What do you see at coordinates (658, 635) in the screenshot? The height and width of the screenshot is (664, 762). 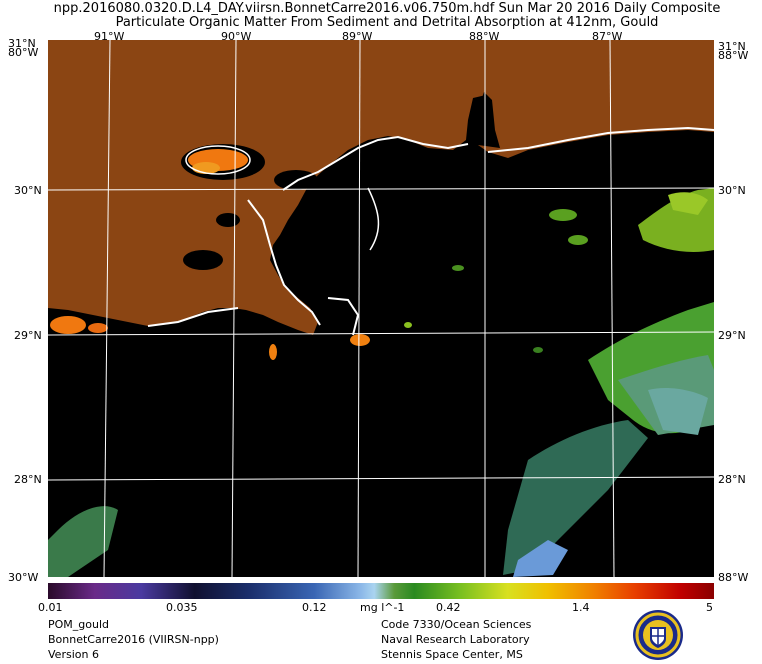 I see `nrl-seal-icon` at bounding box center [658, 635].